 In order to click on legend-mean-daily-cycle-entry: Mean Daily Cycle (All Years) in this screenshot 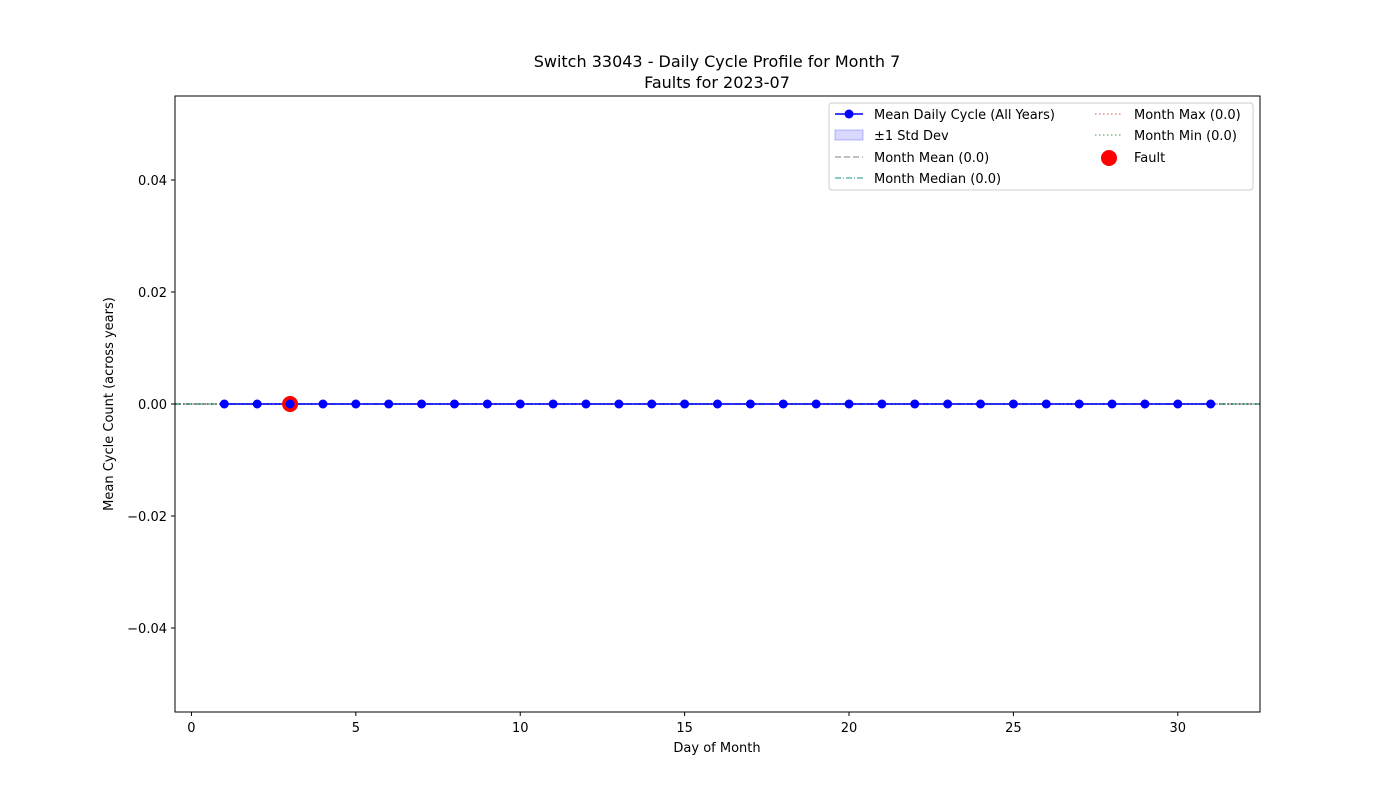, I will do `click(945, 115)`.